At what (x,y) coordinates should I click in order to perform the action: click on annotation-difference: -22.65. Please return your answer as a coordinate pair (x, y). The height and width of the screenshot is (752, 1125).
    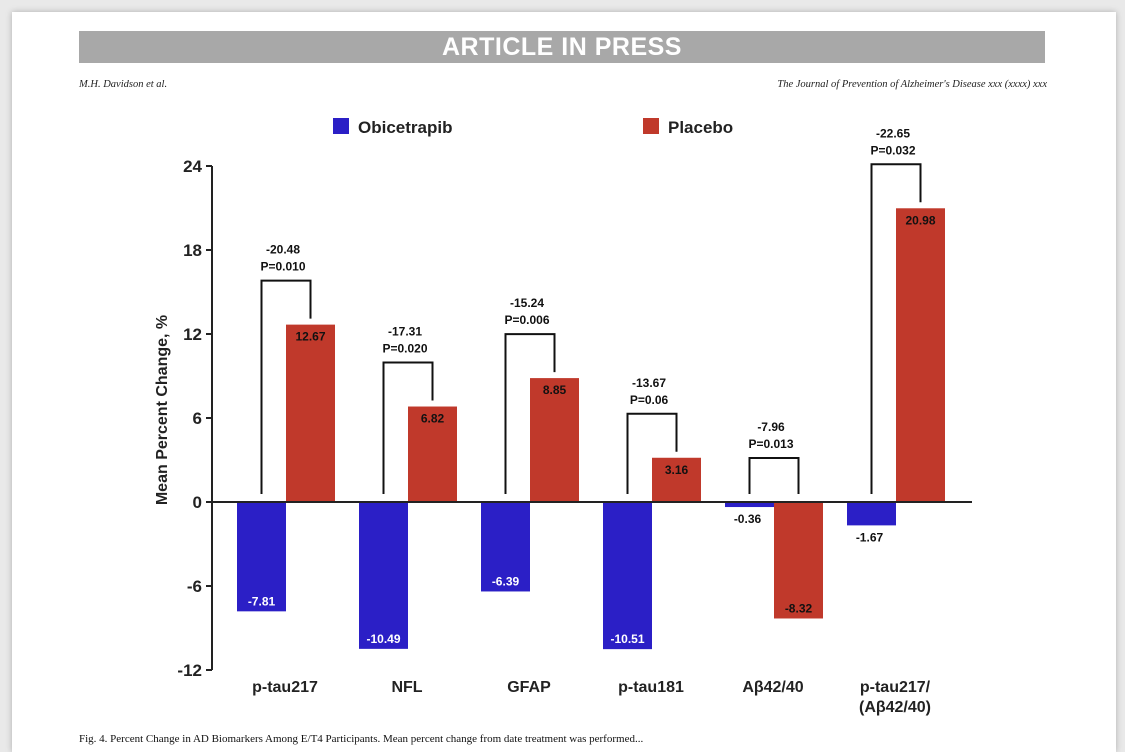
    Looking at the image, I should click on (893, 133).